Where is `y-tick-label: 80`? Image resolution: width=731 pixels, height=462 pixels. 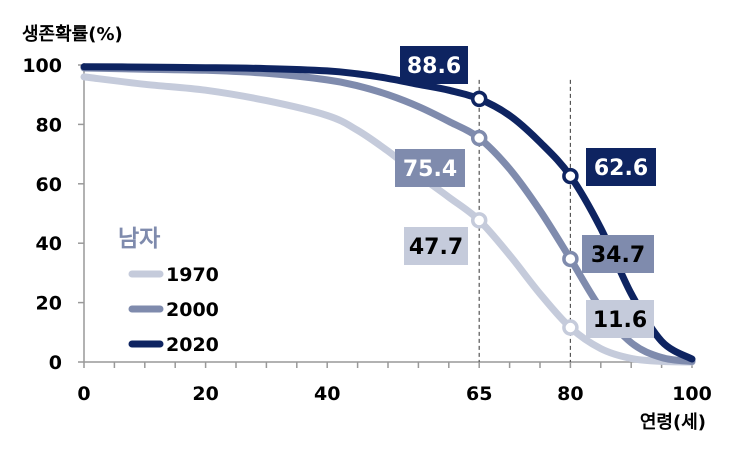 y-tick-label: 80 is located at coordinates (49, 125).